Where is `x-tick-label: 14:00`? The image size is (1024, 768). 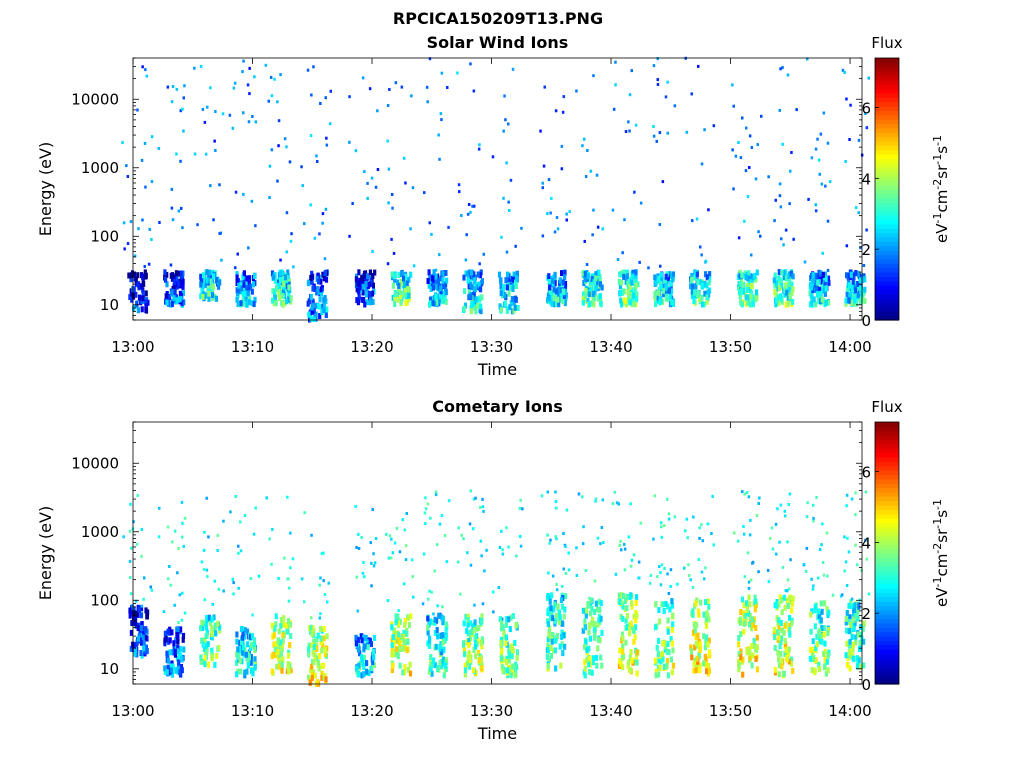
x-tick-label: 14:00 is located at coordinates (849, 347).